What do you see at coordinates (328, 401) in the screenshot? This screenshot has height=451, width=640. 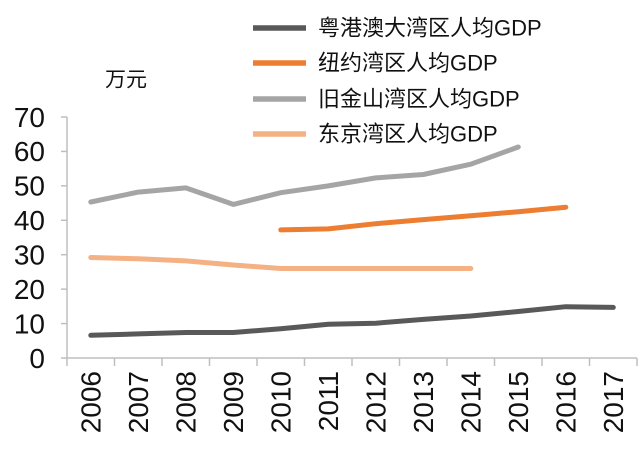 I see `x-tick-label: 2011` at bounding box center [328, 401].